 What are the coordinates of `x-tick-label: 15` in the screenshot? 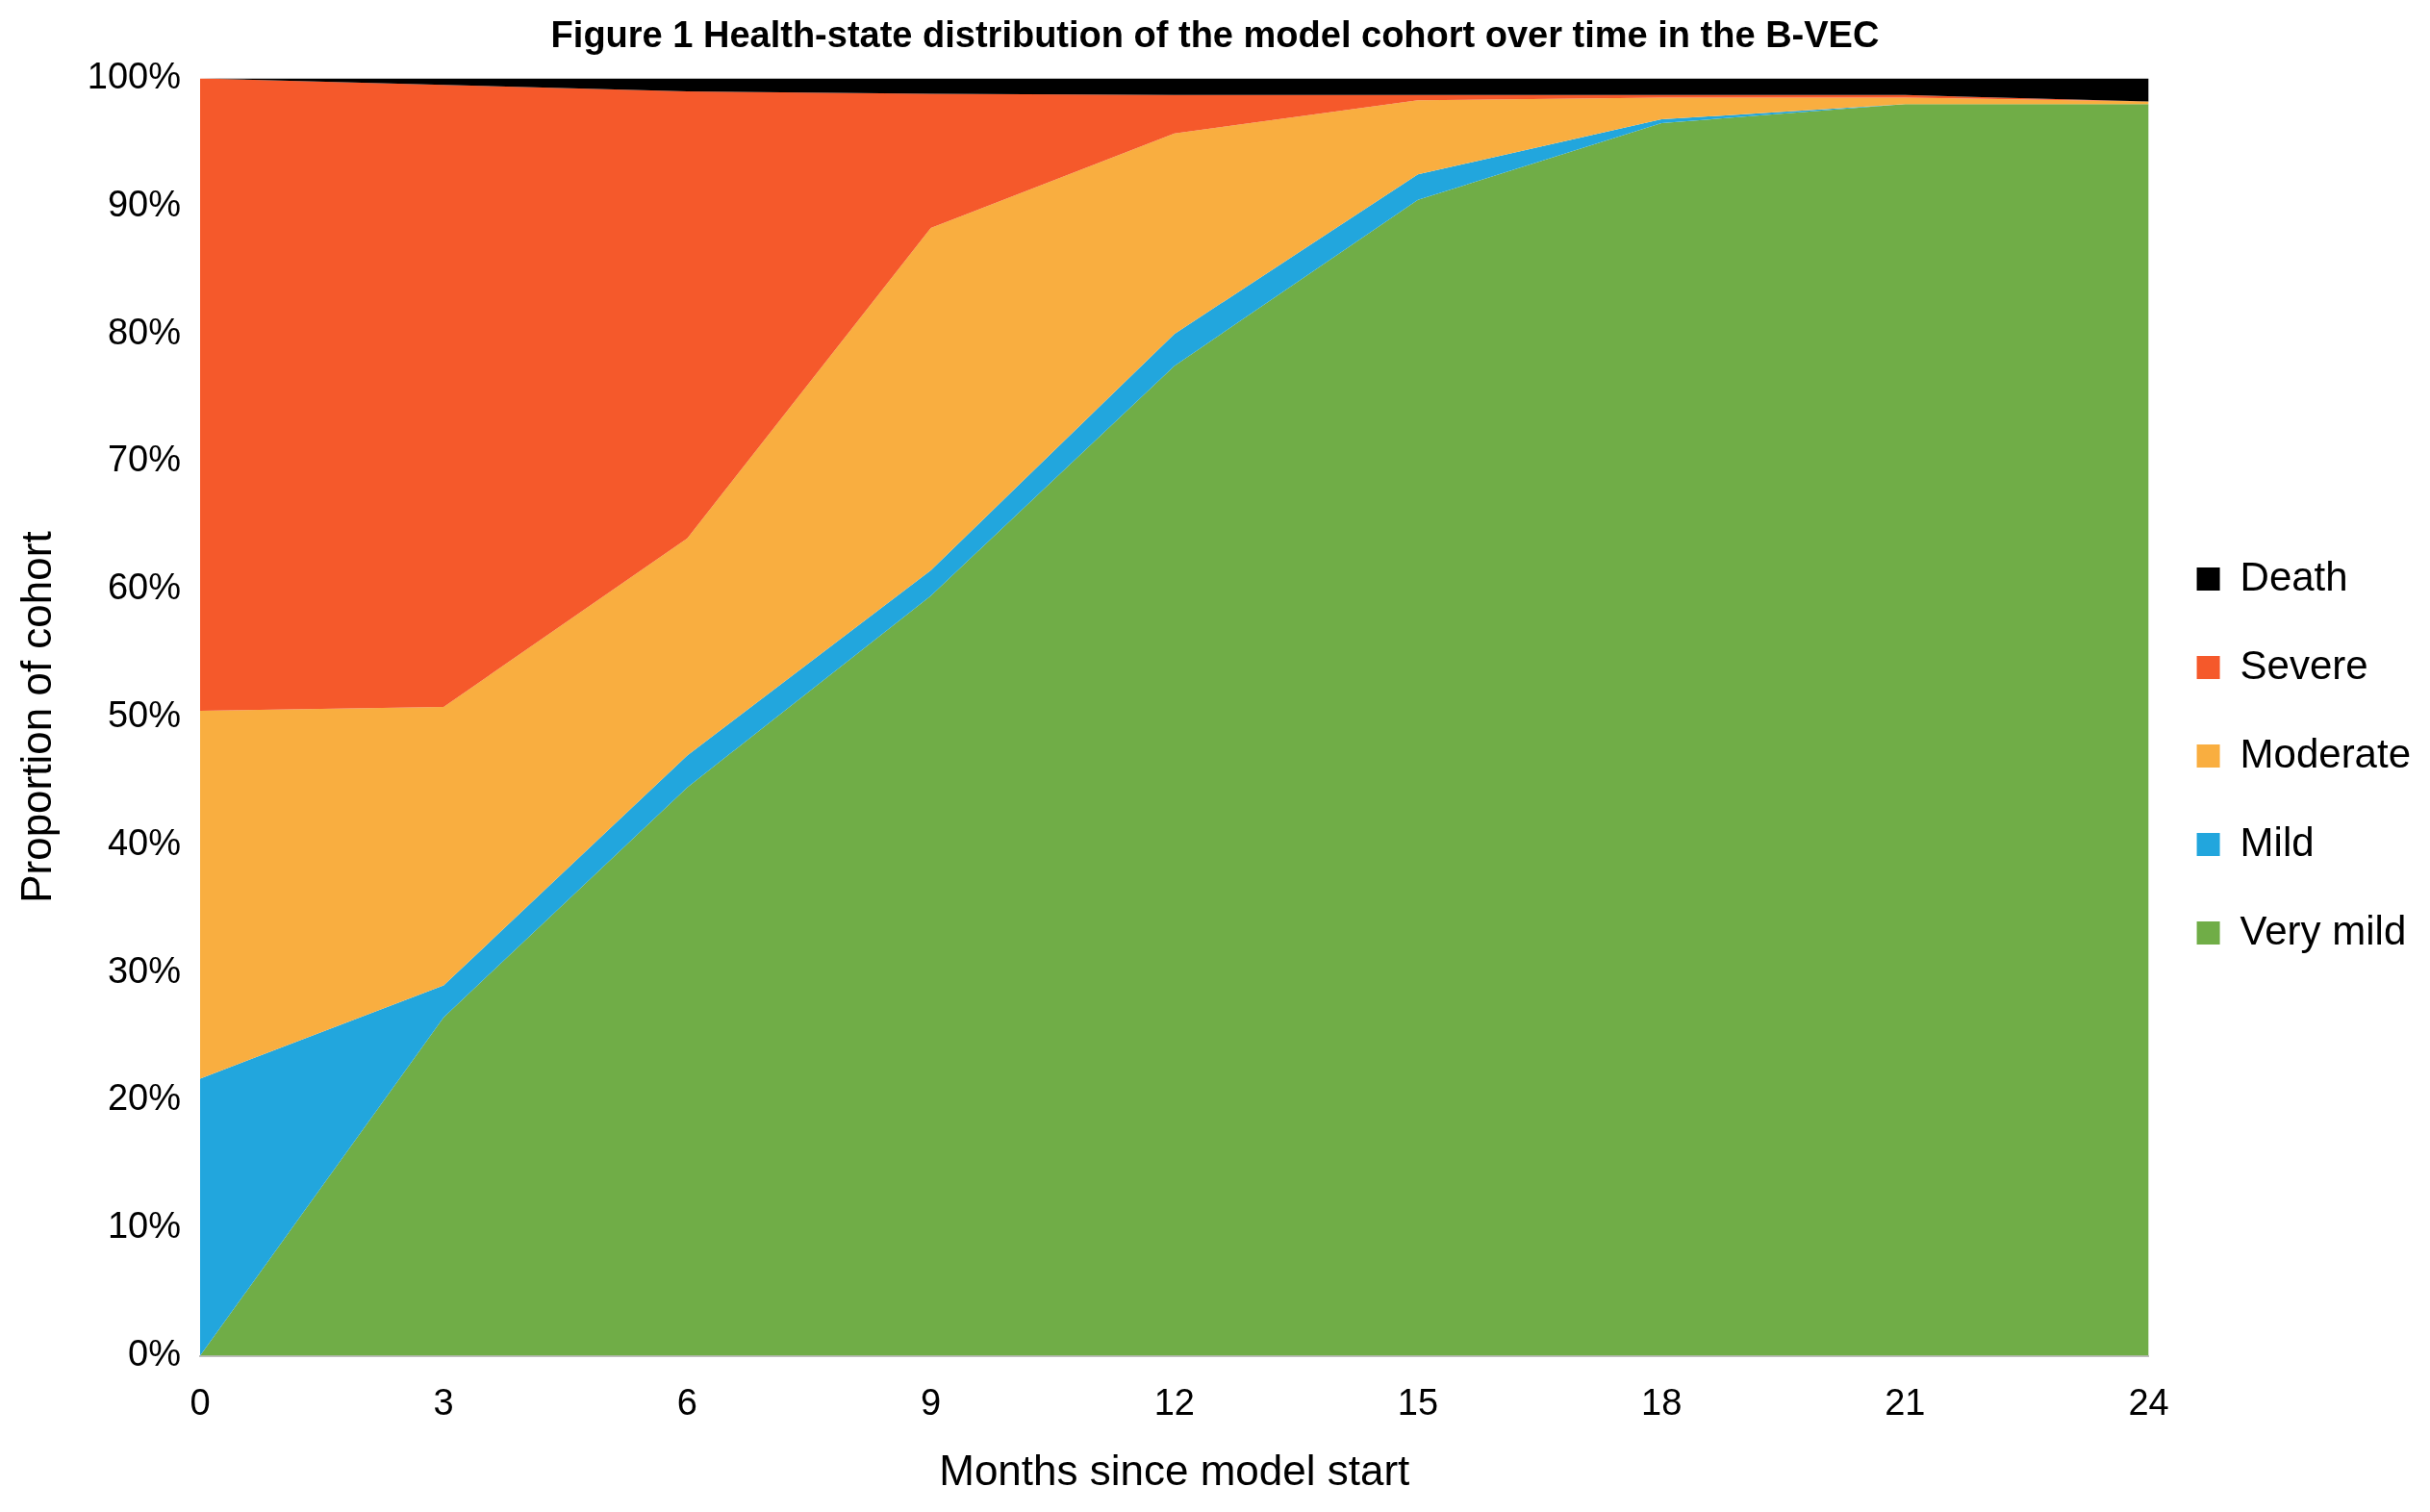 It's located at (1418, 1402).